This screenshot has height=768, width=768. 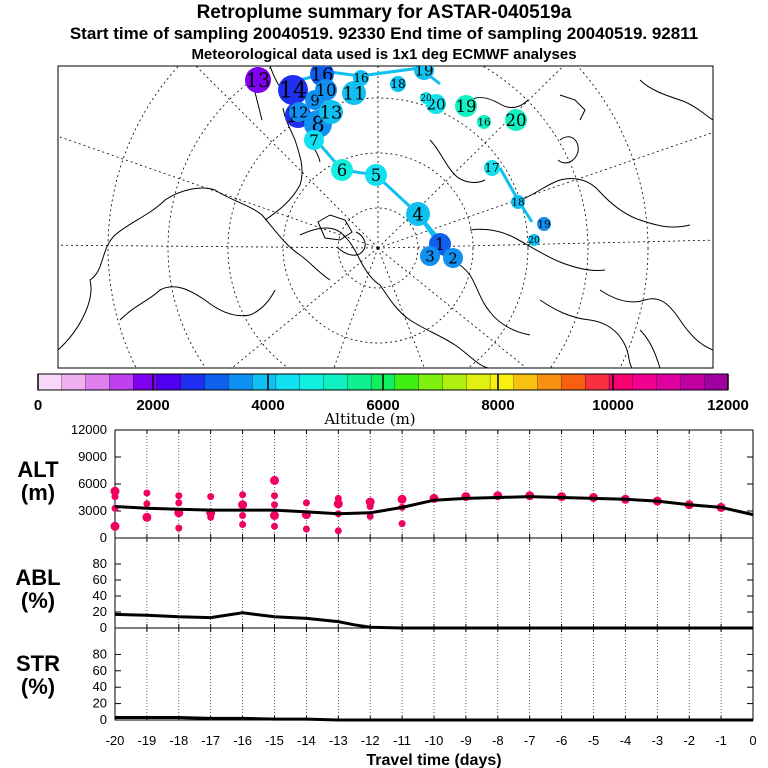 What do you see at coordinates (92, 510) in the screenshot?
I see `y-tick-label: 3000` at bounding box center [92, 510].